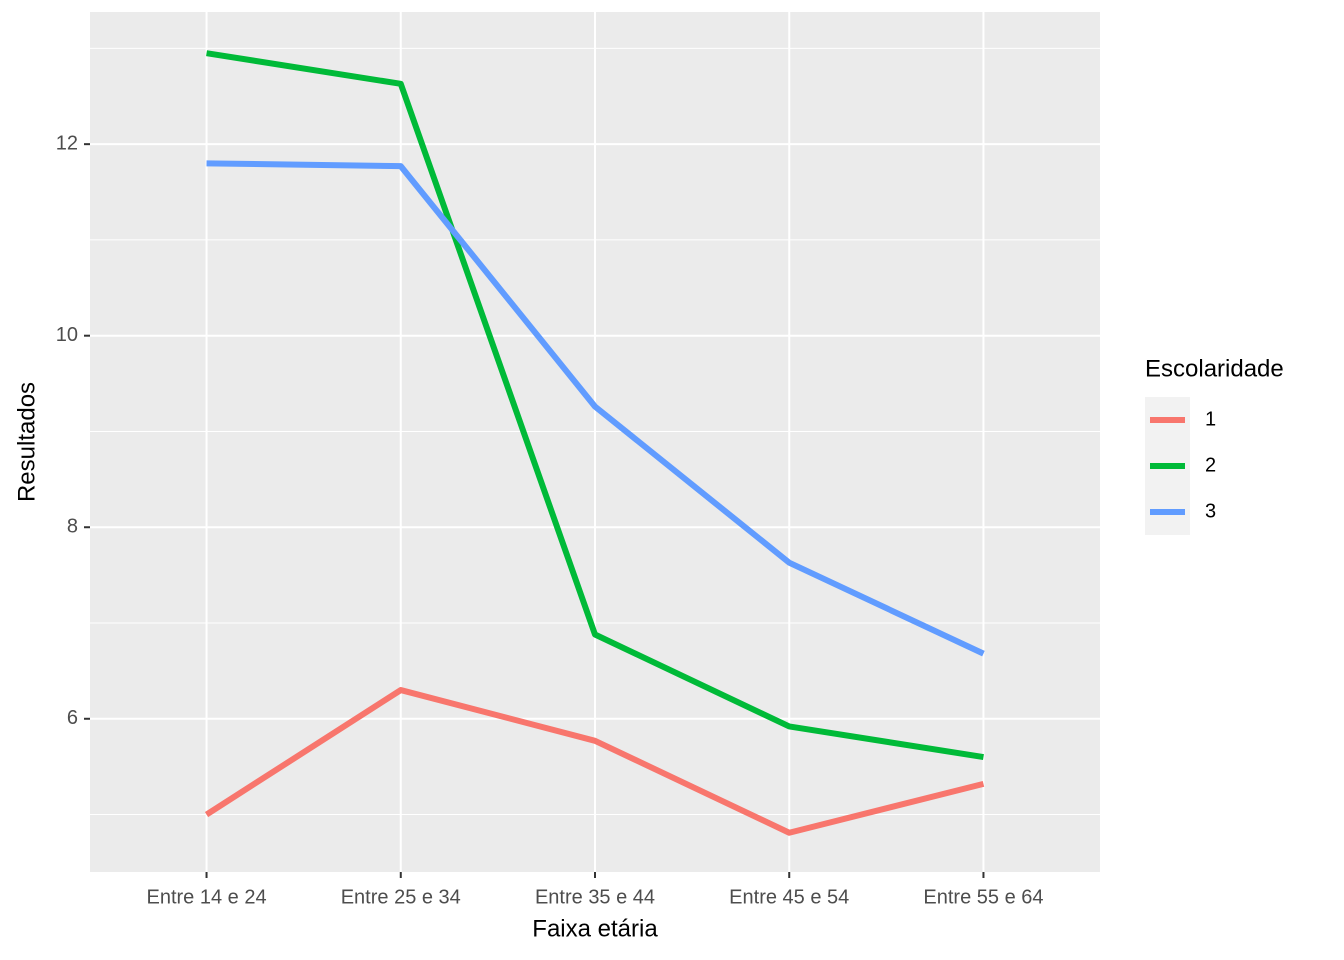 The height and width of the screenshot is (960, 1344). What do you see at coordinates (72, 527) in the screenshot?
I see `y-tick-label: 8` at bounding box center [72, 527].